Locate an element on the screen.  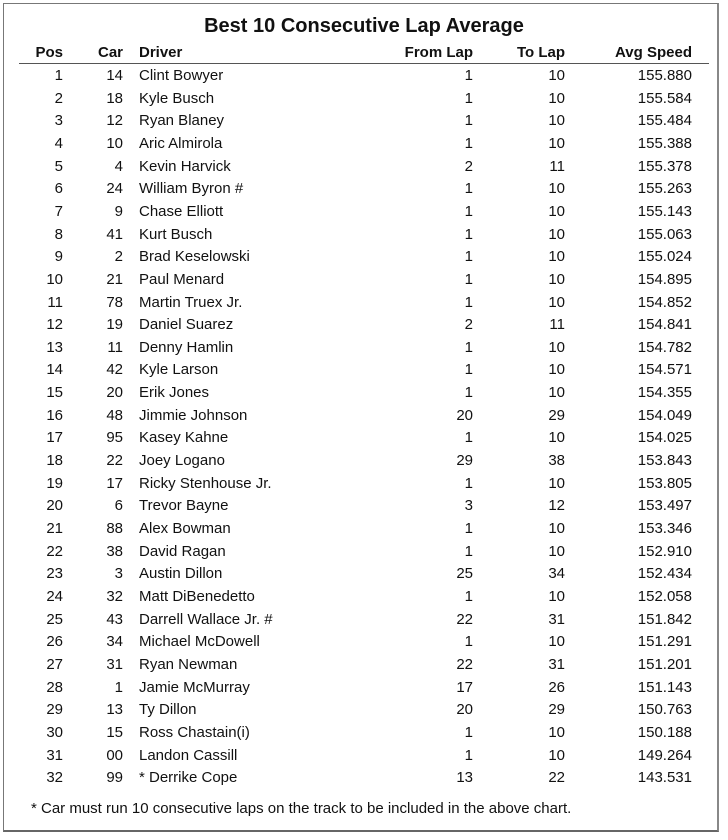
driver-cell: Michael McDowell is located at coordinates (199, 642).